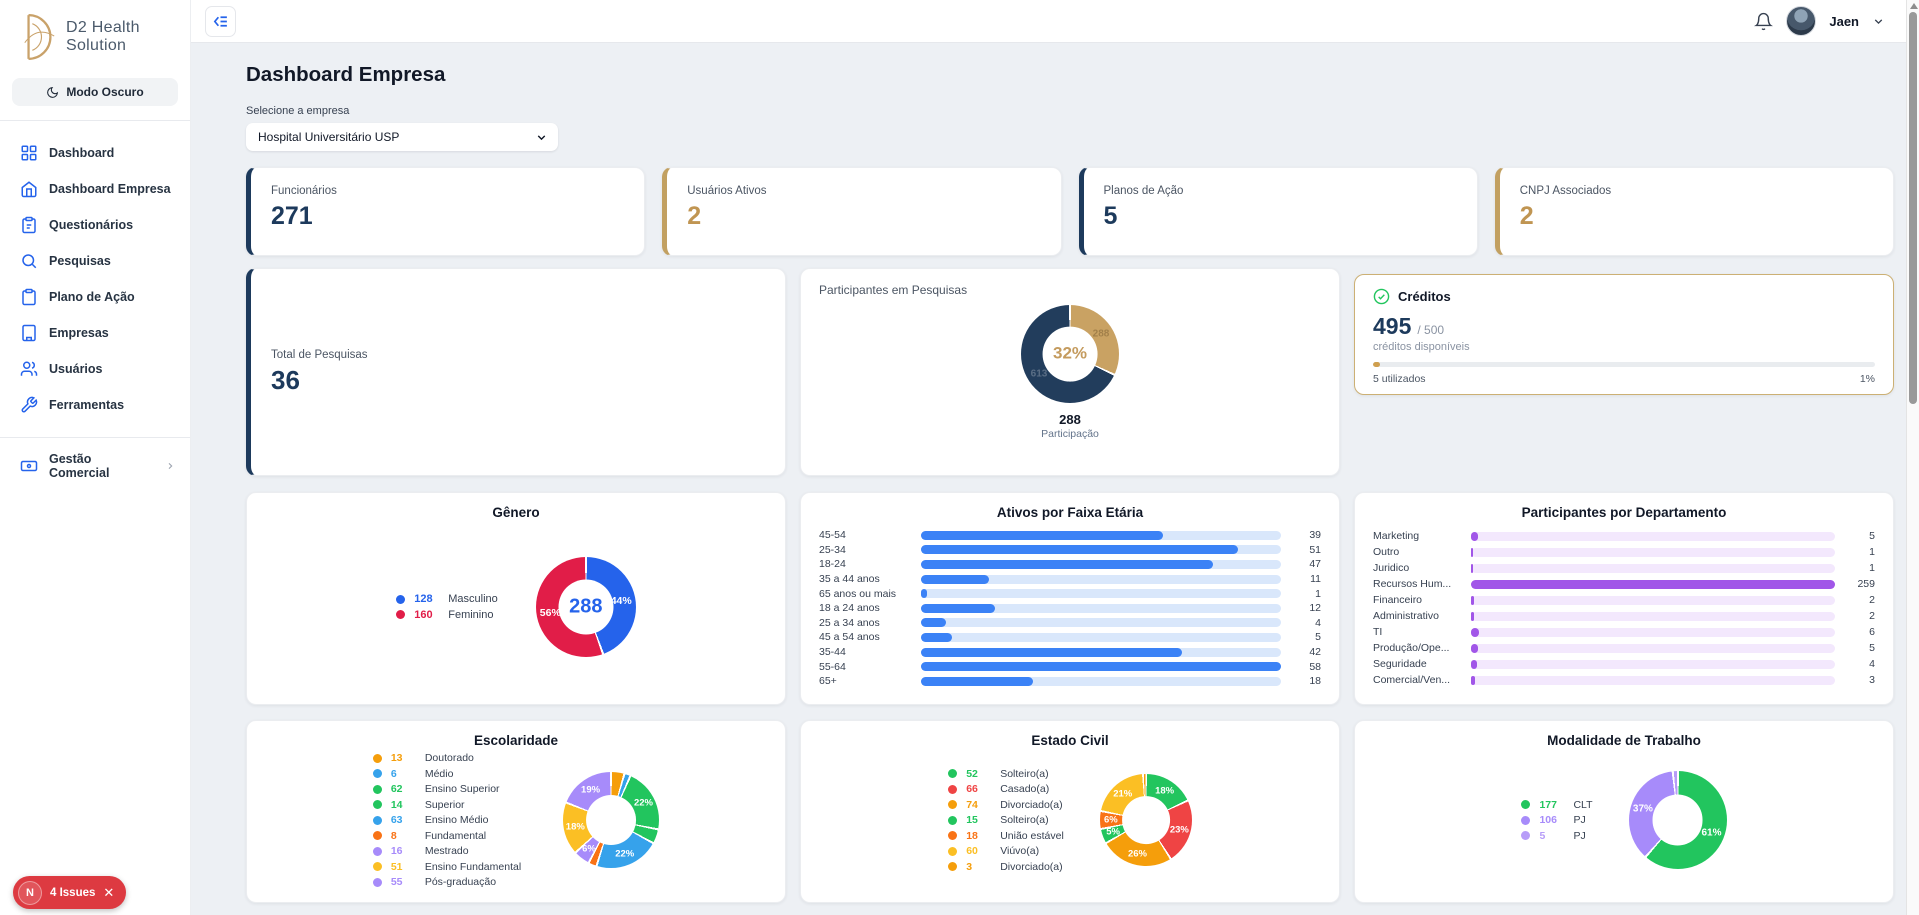  I want to click on nextjs-logo-icon: N, so click(30, 892).